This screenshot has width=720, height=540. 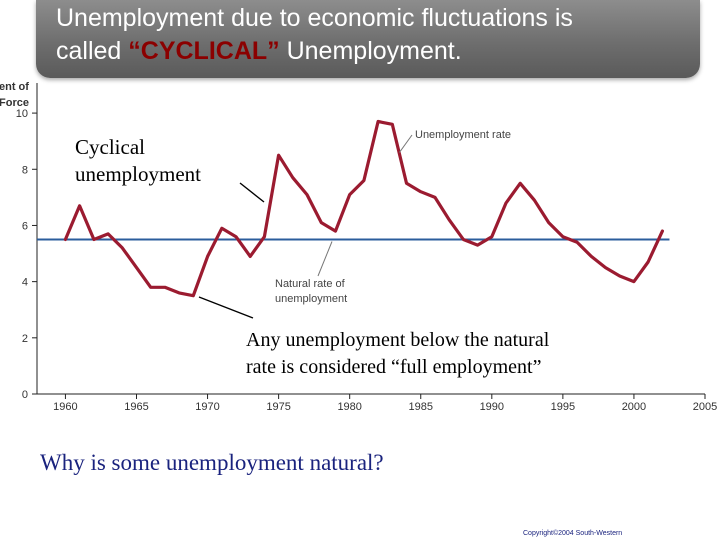 What do you see at coordinates (25, 283) in the screenshot?
I see `y-tick-label: 4` at bounding box center [25, 283].